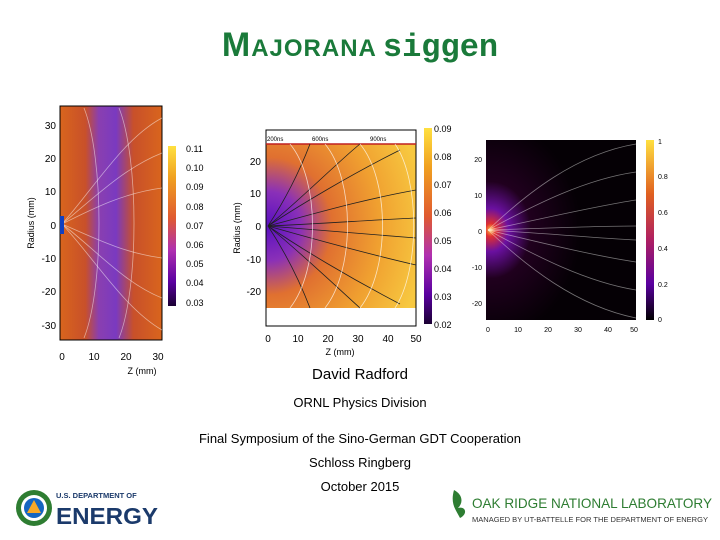 The height and width of the screenshot is (540, 720). What do you see at coordinates (360, 402) in the screenshot?
I see `author-division: ORNL Physics Division` at bounding box center [360, 402].